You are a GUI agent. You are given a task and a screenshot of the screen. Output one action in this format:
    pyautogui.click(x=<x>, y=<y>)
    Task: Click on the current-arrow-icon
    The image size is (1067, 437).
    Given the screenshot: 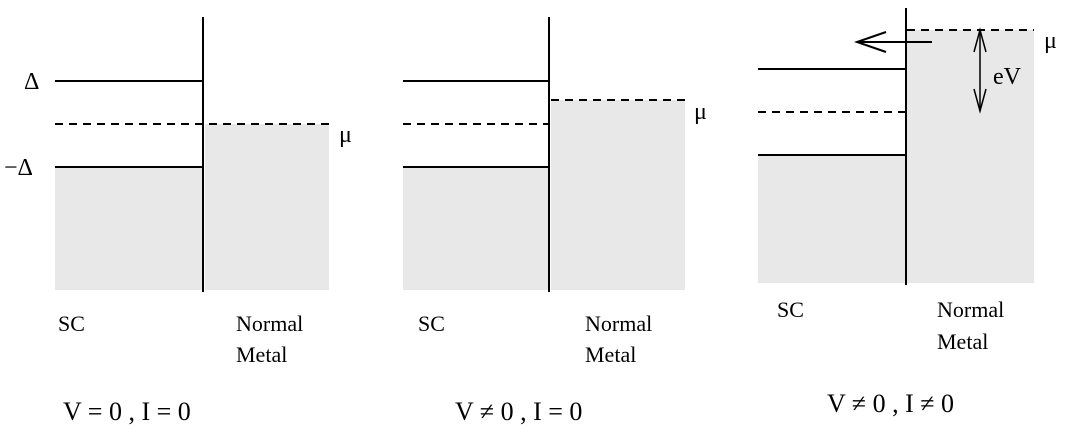 What is the action you would take?
    pyautogui.click(x=892, y=42)
    